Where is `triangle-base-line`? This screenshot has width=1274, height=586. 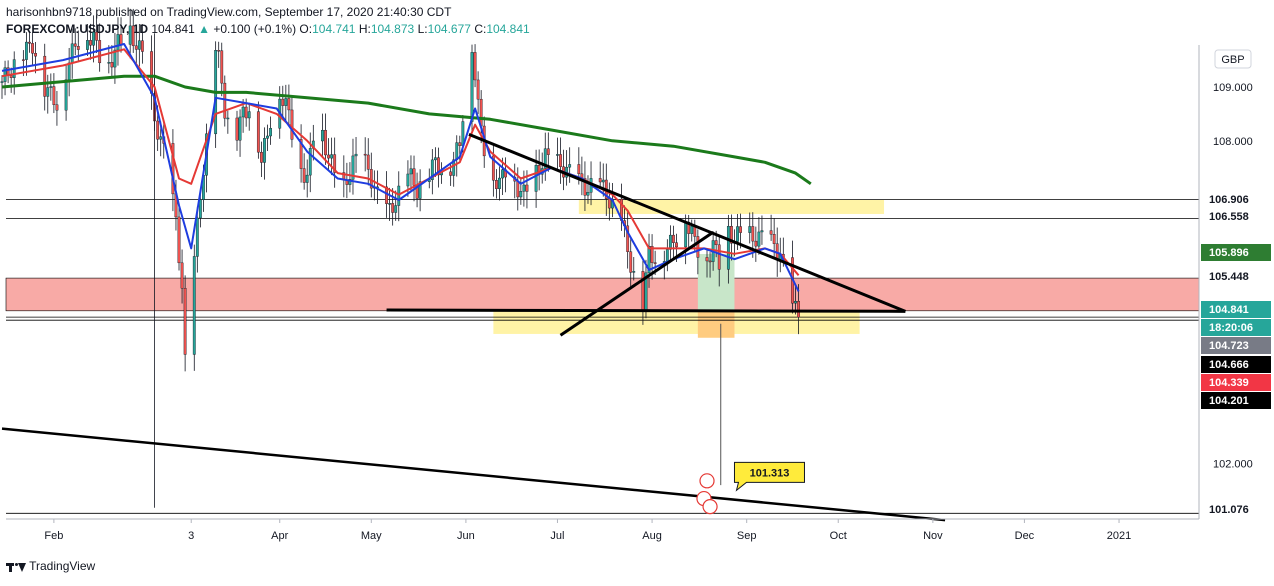
triangle-base-line is located at coordinates (646, 310).